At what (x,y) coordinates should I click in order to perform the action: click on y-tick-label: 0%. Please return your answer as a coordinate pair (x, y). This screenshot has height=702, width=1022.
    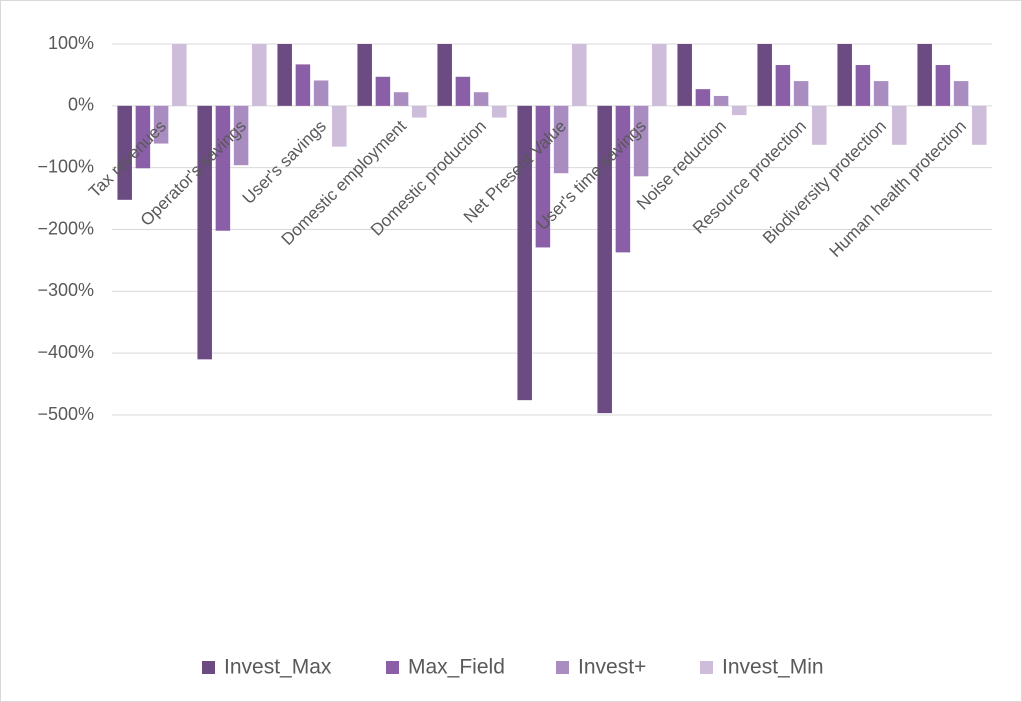
    Looking at the image, I should click on (81, 105).